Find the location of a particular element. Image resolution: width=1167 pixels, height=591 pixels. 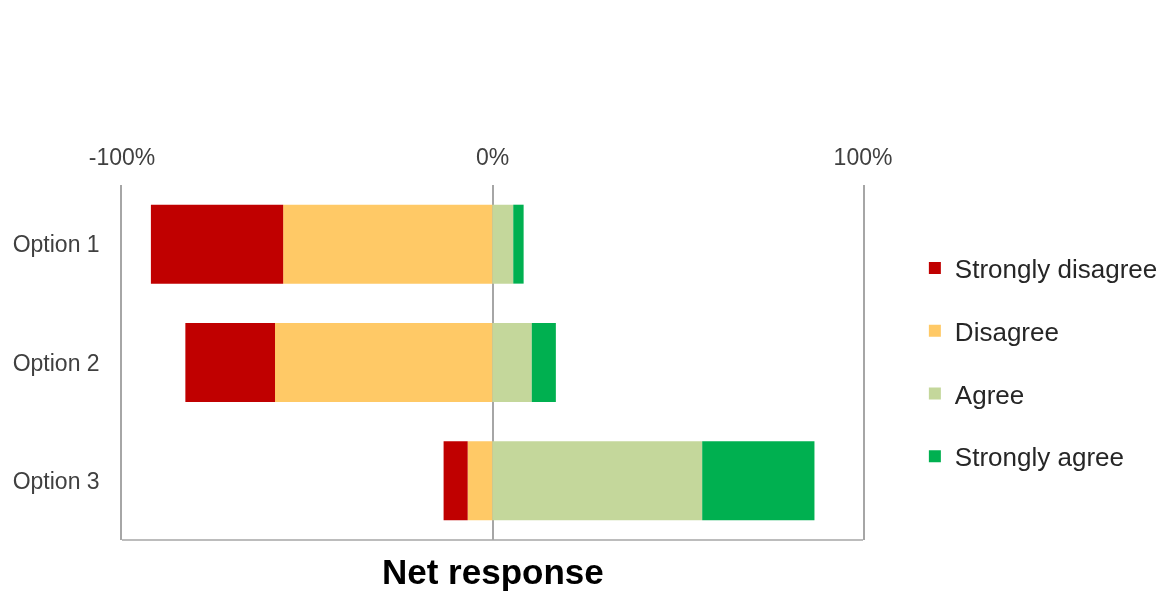

legend-label: Disagree is located at coordinates (1006, 331).